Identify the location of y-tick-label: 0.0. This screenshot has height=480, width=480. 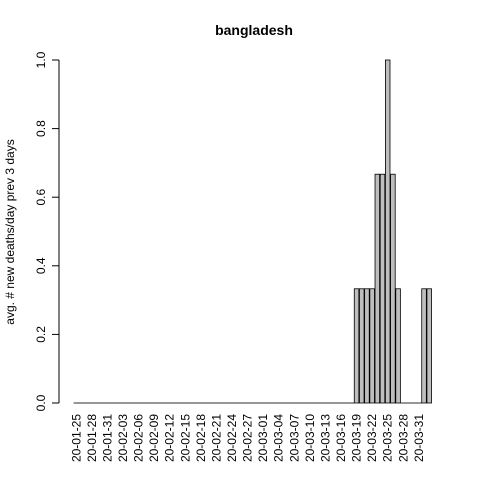
(41, 402).